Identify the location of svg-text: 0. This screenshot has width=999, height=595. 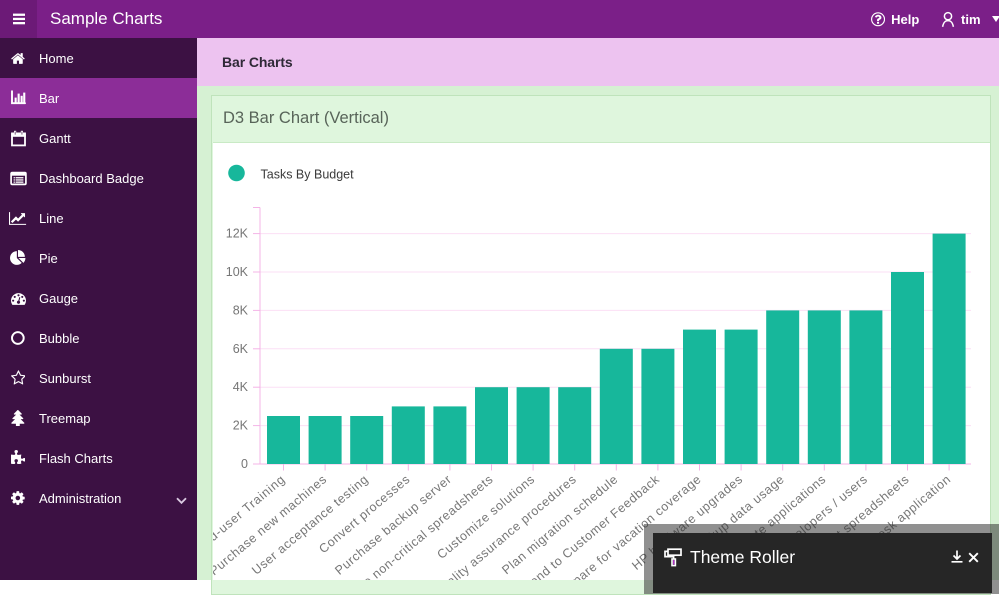
(244, 464).